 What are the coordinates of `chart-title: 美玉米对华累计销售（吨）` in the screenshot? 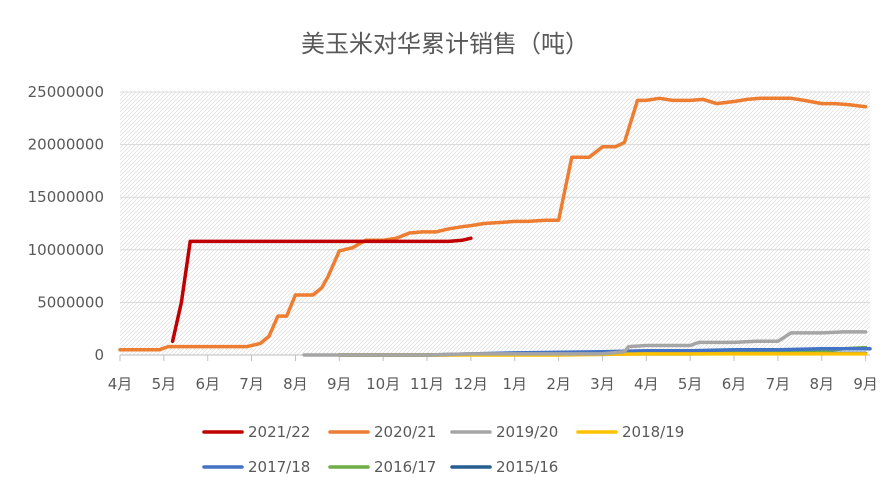 It's located at (445, 44).